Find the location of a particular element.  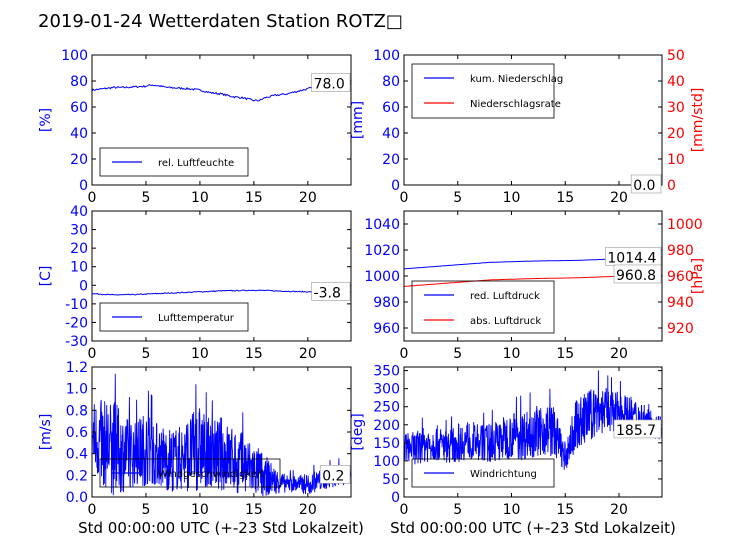

last-value-annotation: 185.7 is located at coordinates (637, 429).